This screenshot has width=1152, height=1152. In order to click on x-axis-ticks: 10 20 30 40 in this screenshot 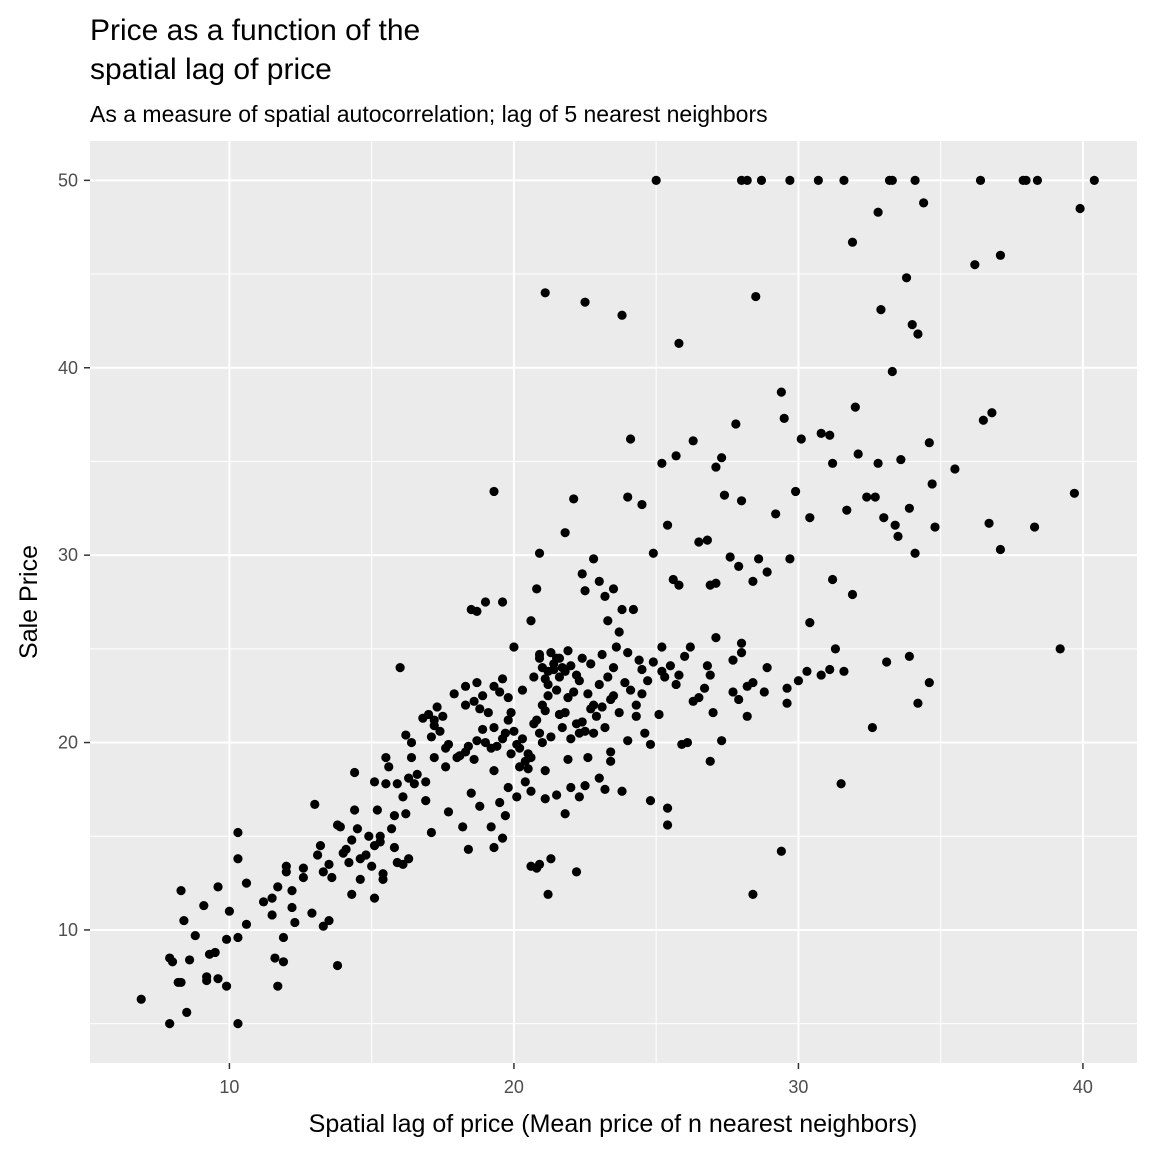, I will do `click(656, 1080)`.